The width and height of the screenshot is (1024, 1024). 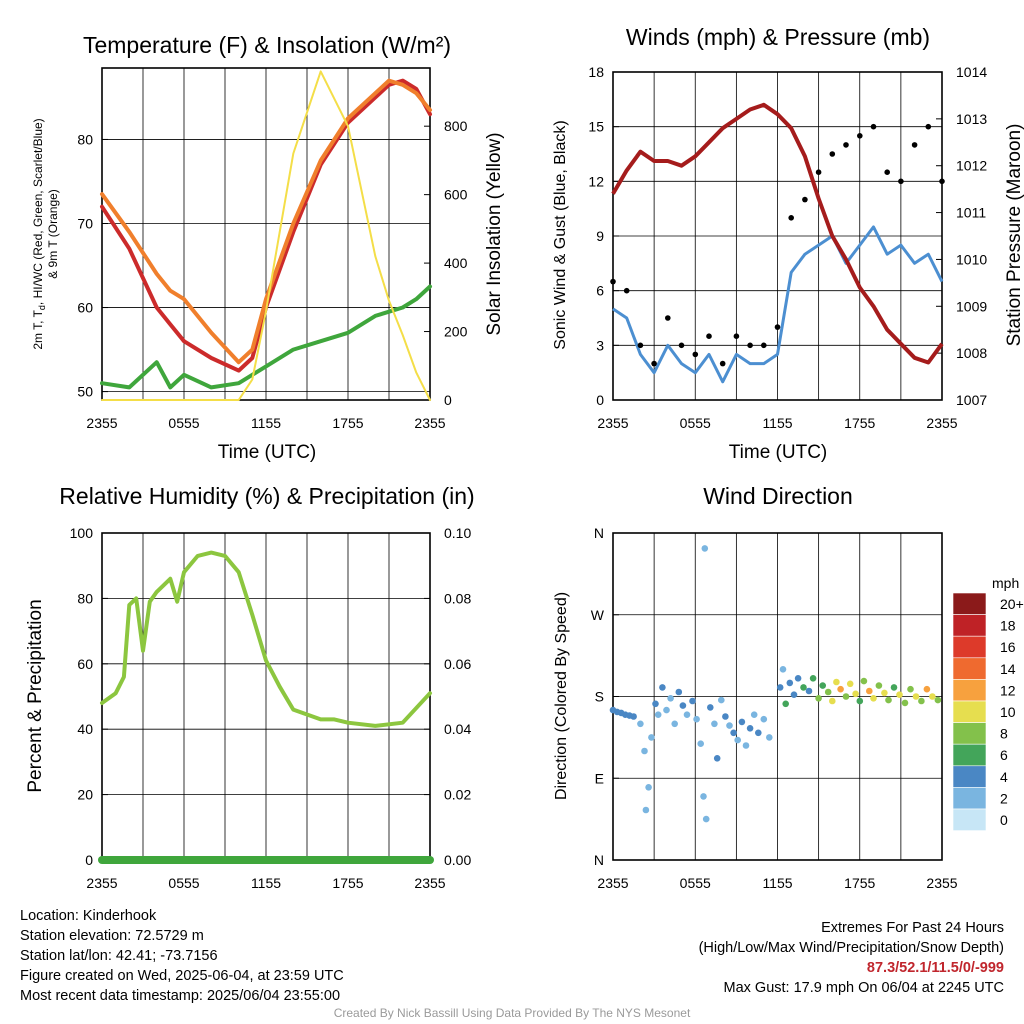 I want to click on humidity-y-tick-label: 20, so click(x=85, y=795).